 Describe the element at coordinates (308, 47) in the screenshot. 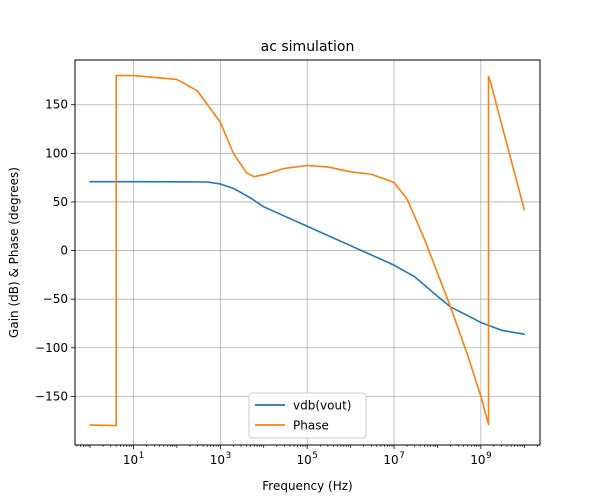

I see `chart-title: ac simulation` at that location.